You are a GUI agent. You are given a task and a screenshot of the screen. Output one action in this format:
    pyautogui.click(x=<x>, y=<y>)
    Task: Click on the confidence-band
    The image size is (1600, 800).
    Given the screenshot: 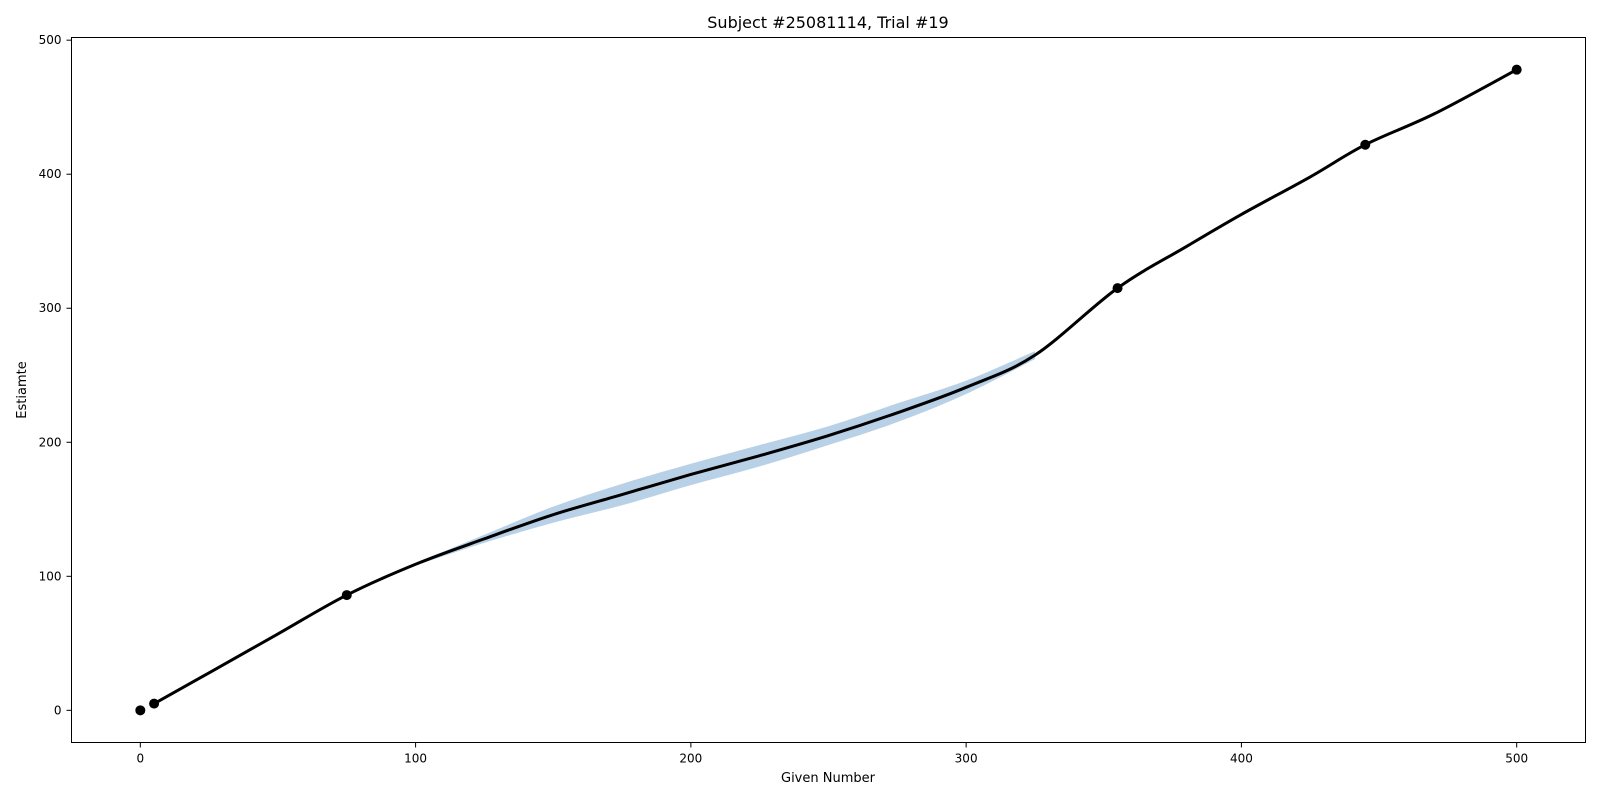 What is the action you would take?
    pyautogui.click(x=725, y=458)
    